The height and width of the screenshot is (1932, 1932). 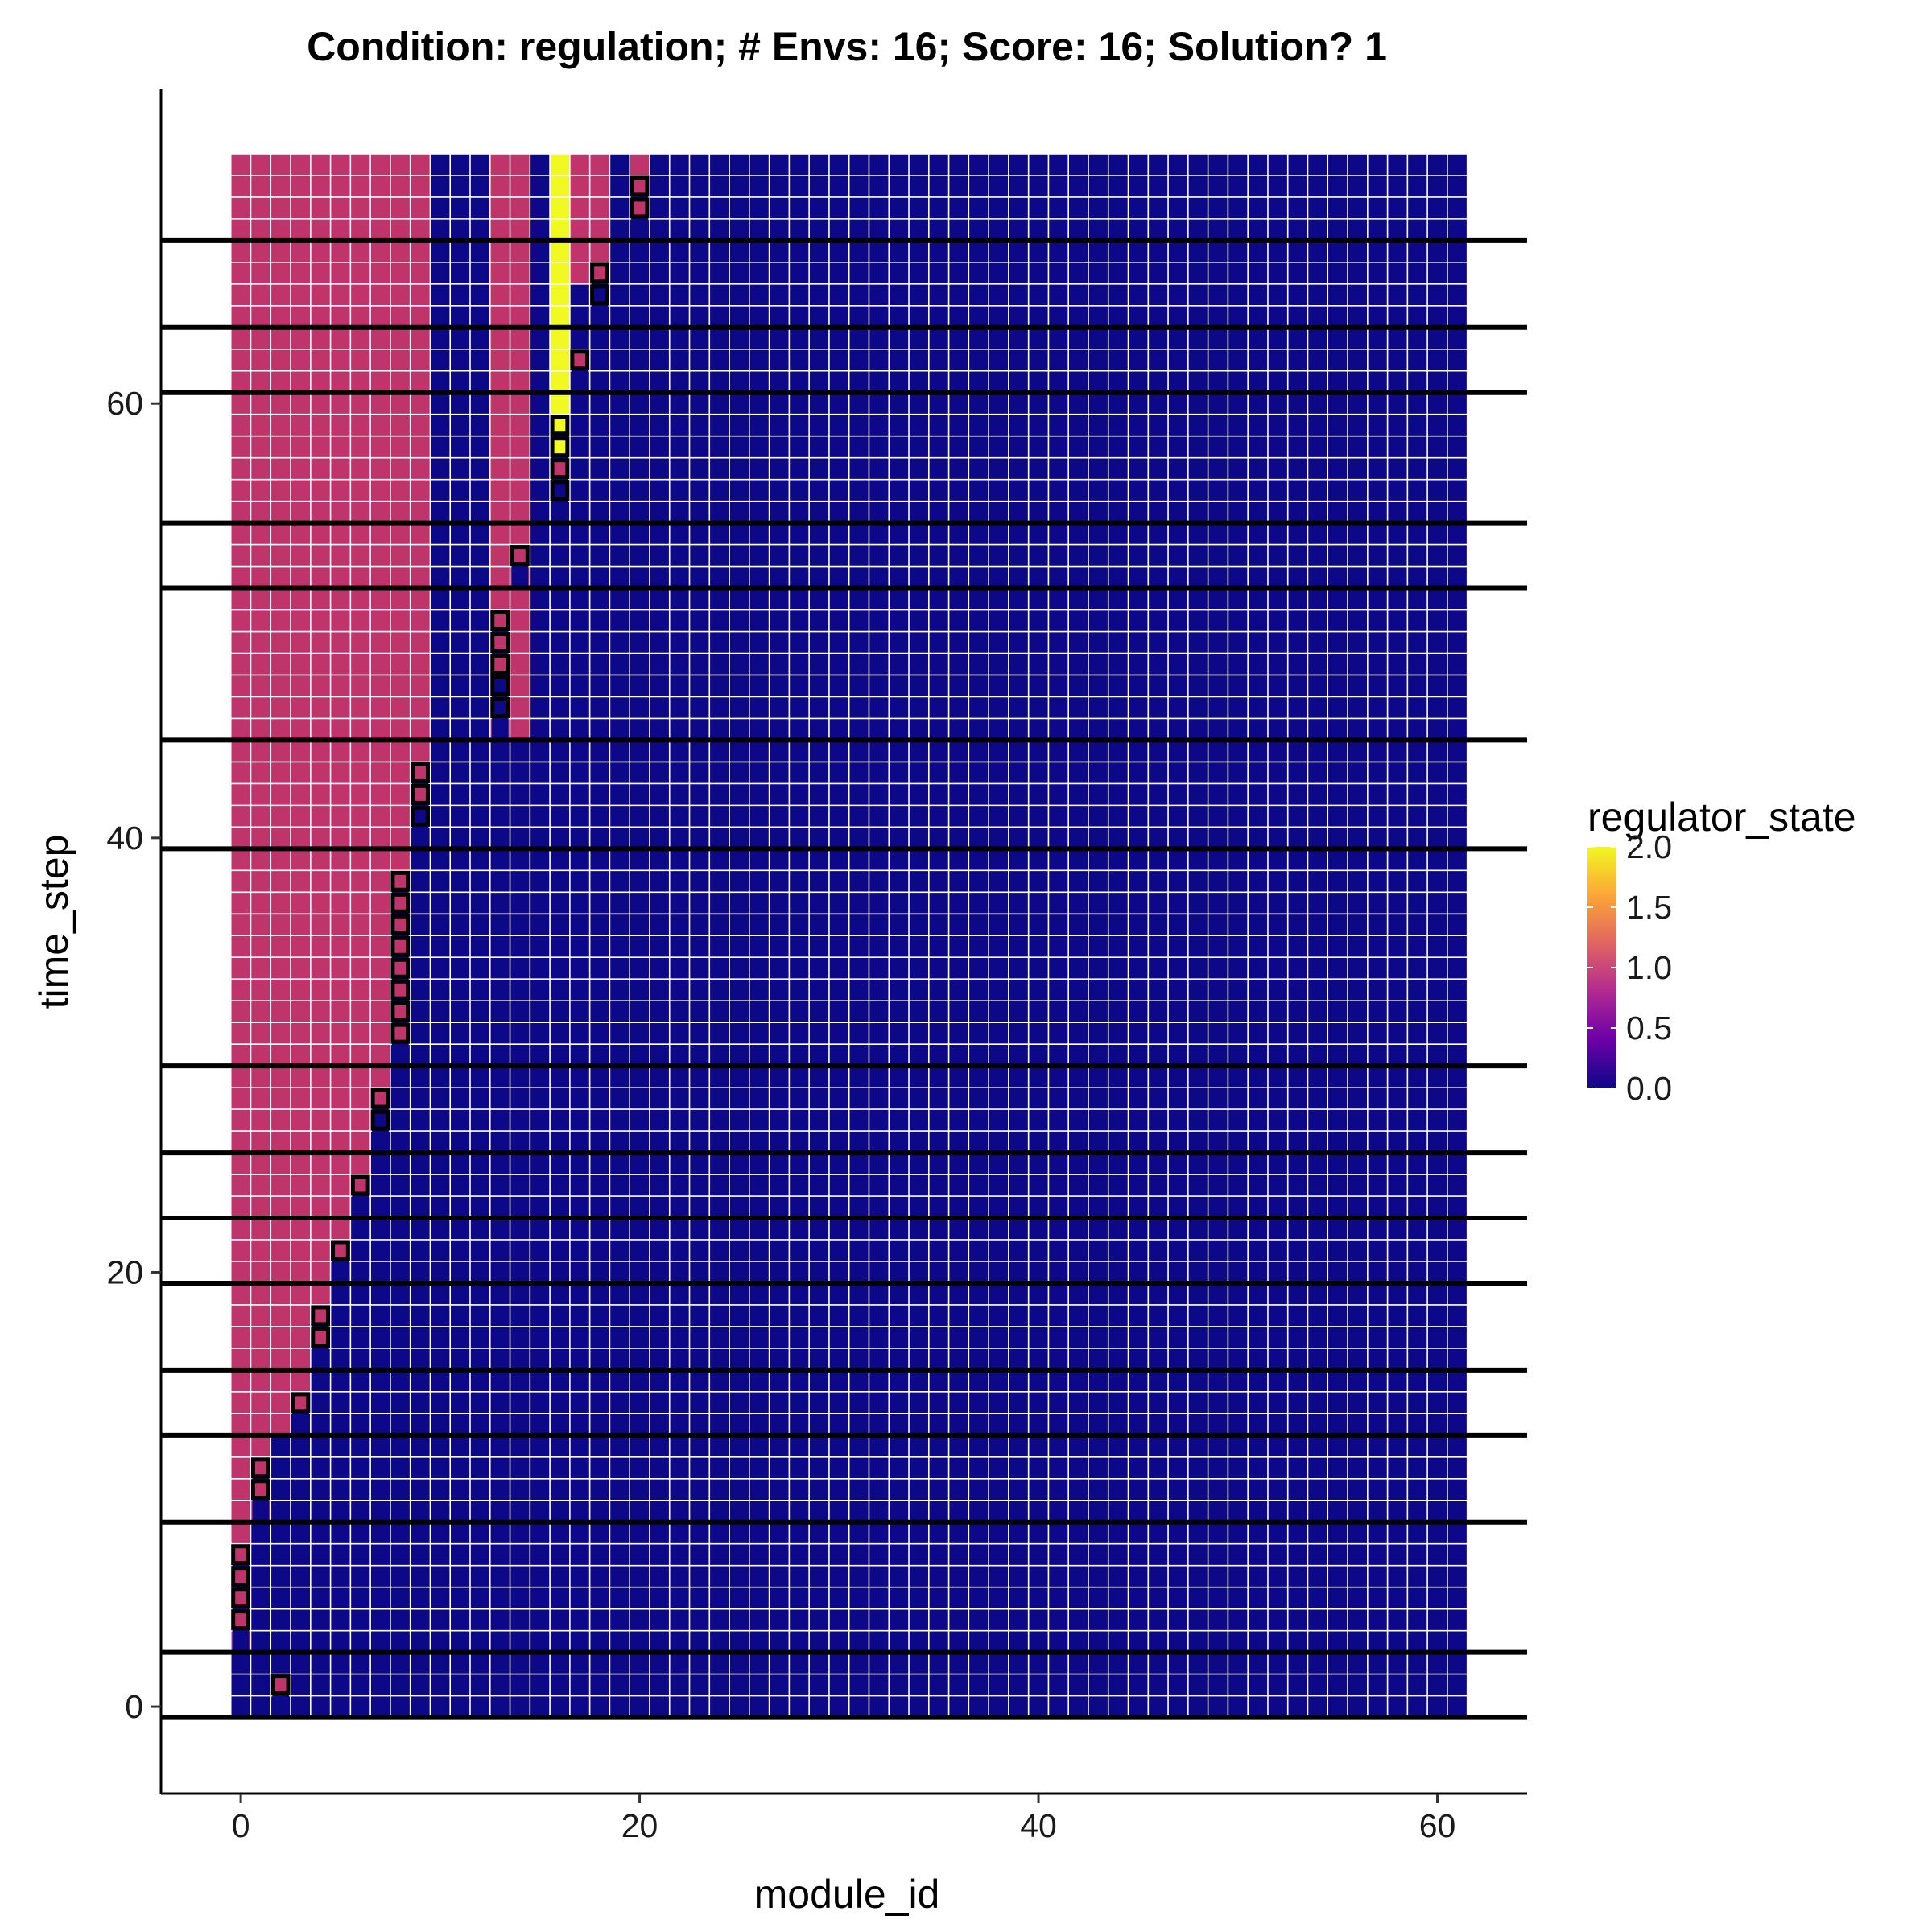 What do you see at coordinates (1721, 951) in the screenshot?
I see `legend: regulator_state 0.0 0.5 1.0 1.5 2.0` at bounding box center [1721, 951].